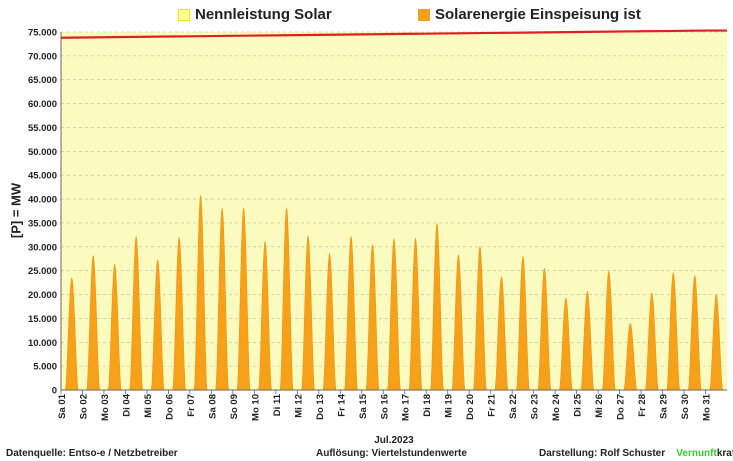  What do you see at coordinates (578, 404) in the screenshot?
I see `x-tick-label: Di 25` at bounding box center [578, 404].